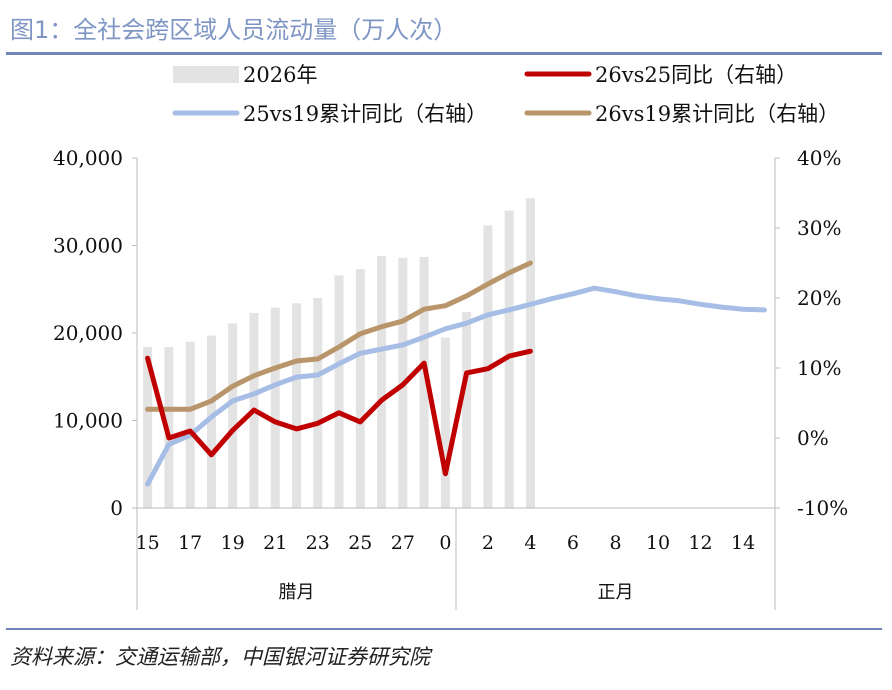 The height and width of the screenshot is (690, 892). I want to click on x-tick-label: 12, so click(700, 543).